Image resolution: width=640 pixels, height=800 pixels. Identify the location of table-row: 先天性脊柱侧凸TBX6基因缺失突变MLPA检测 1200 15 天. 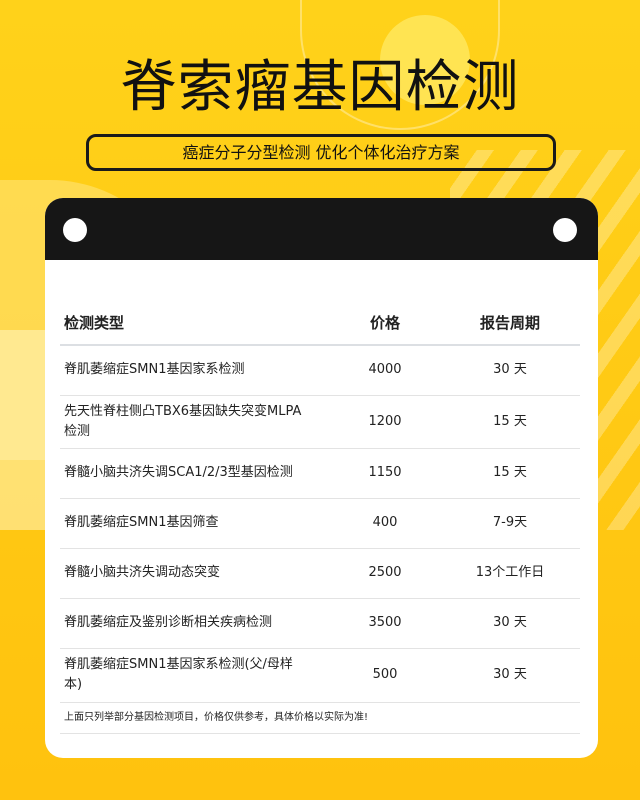
(320, 422).